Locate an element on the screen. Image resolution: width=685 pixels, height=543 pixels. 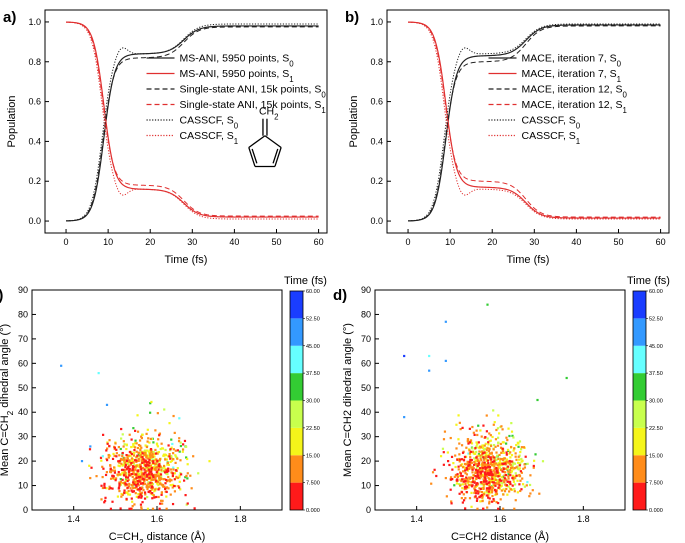
x-axis-label-sub: 2 is located at coordinates (141, 540).